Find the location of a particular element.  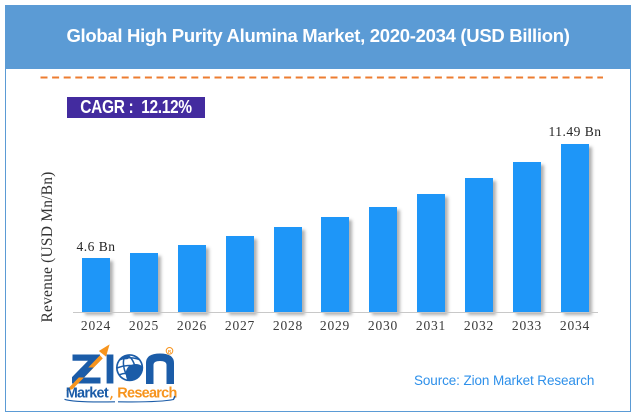

svg-text: Research is located at coordinates (146, 394).